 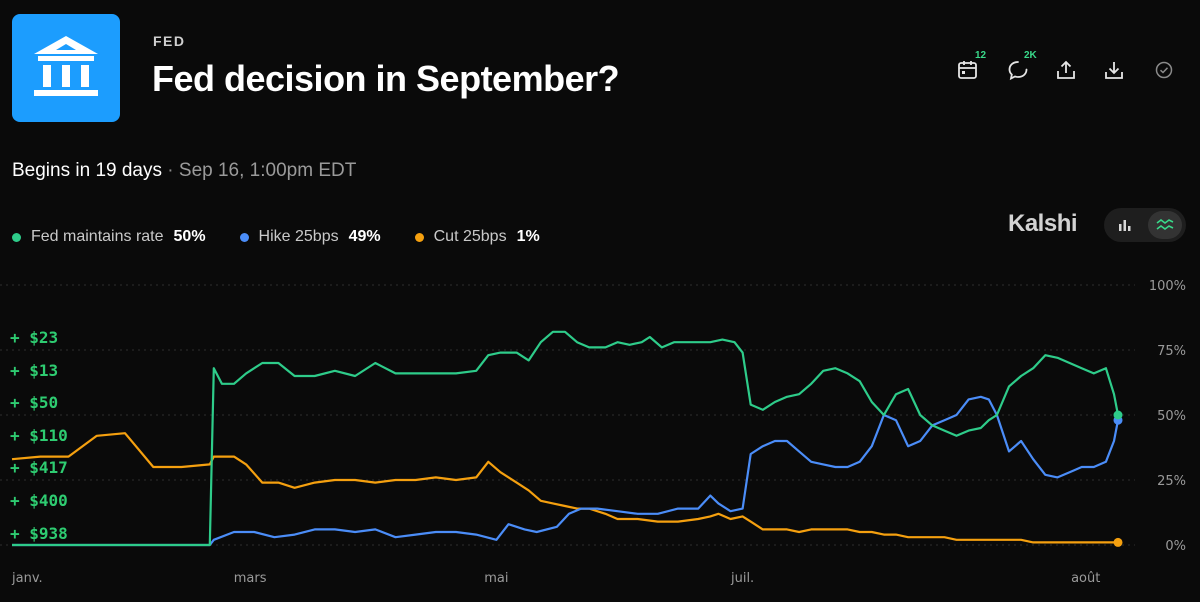 What do you see at coordinates (1043, 223) in the screenshot?
I see `brand-logo: Kalshi` at bounding box center [1043, 223].